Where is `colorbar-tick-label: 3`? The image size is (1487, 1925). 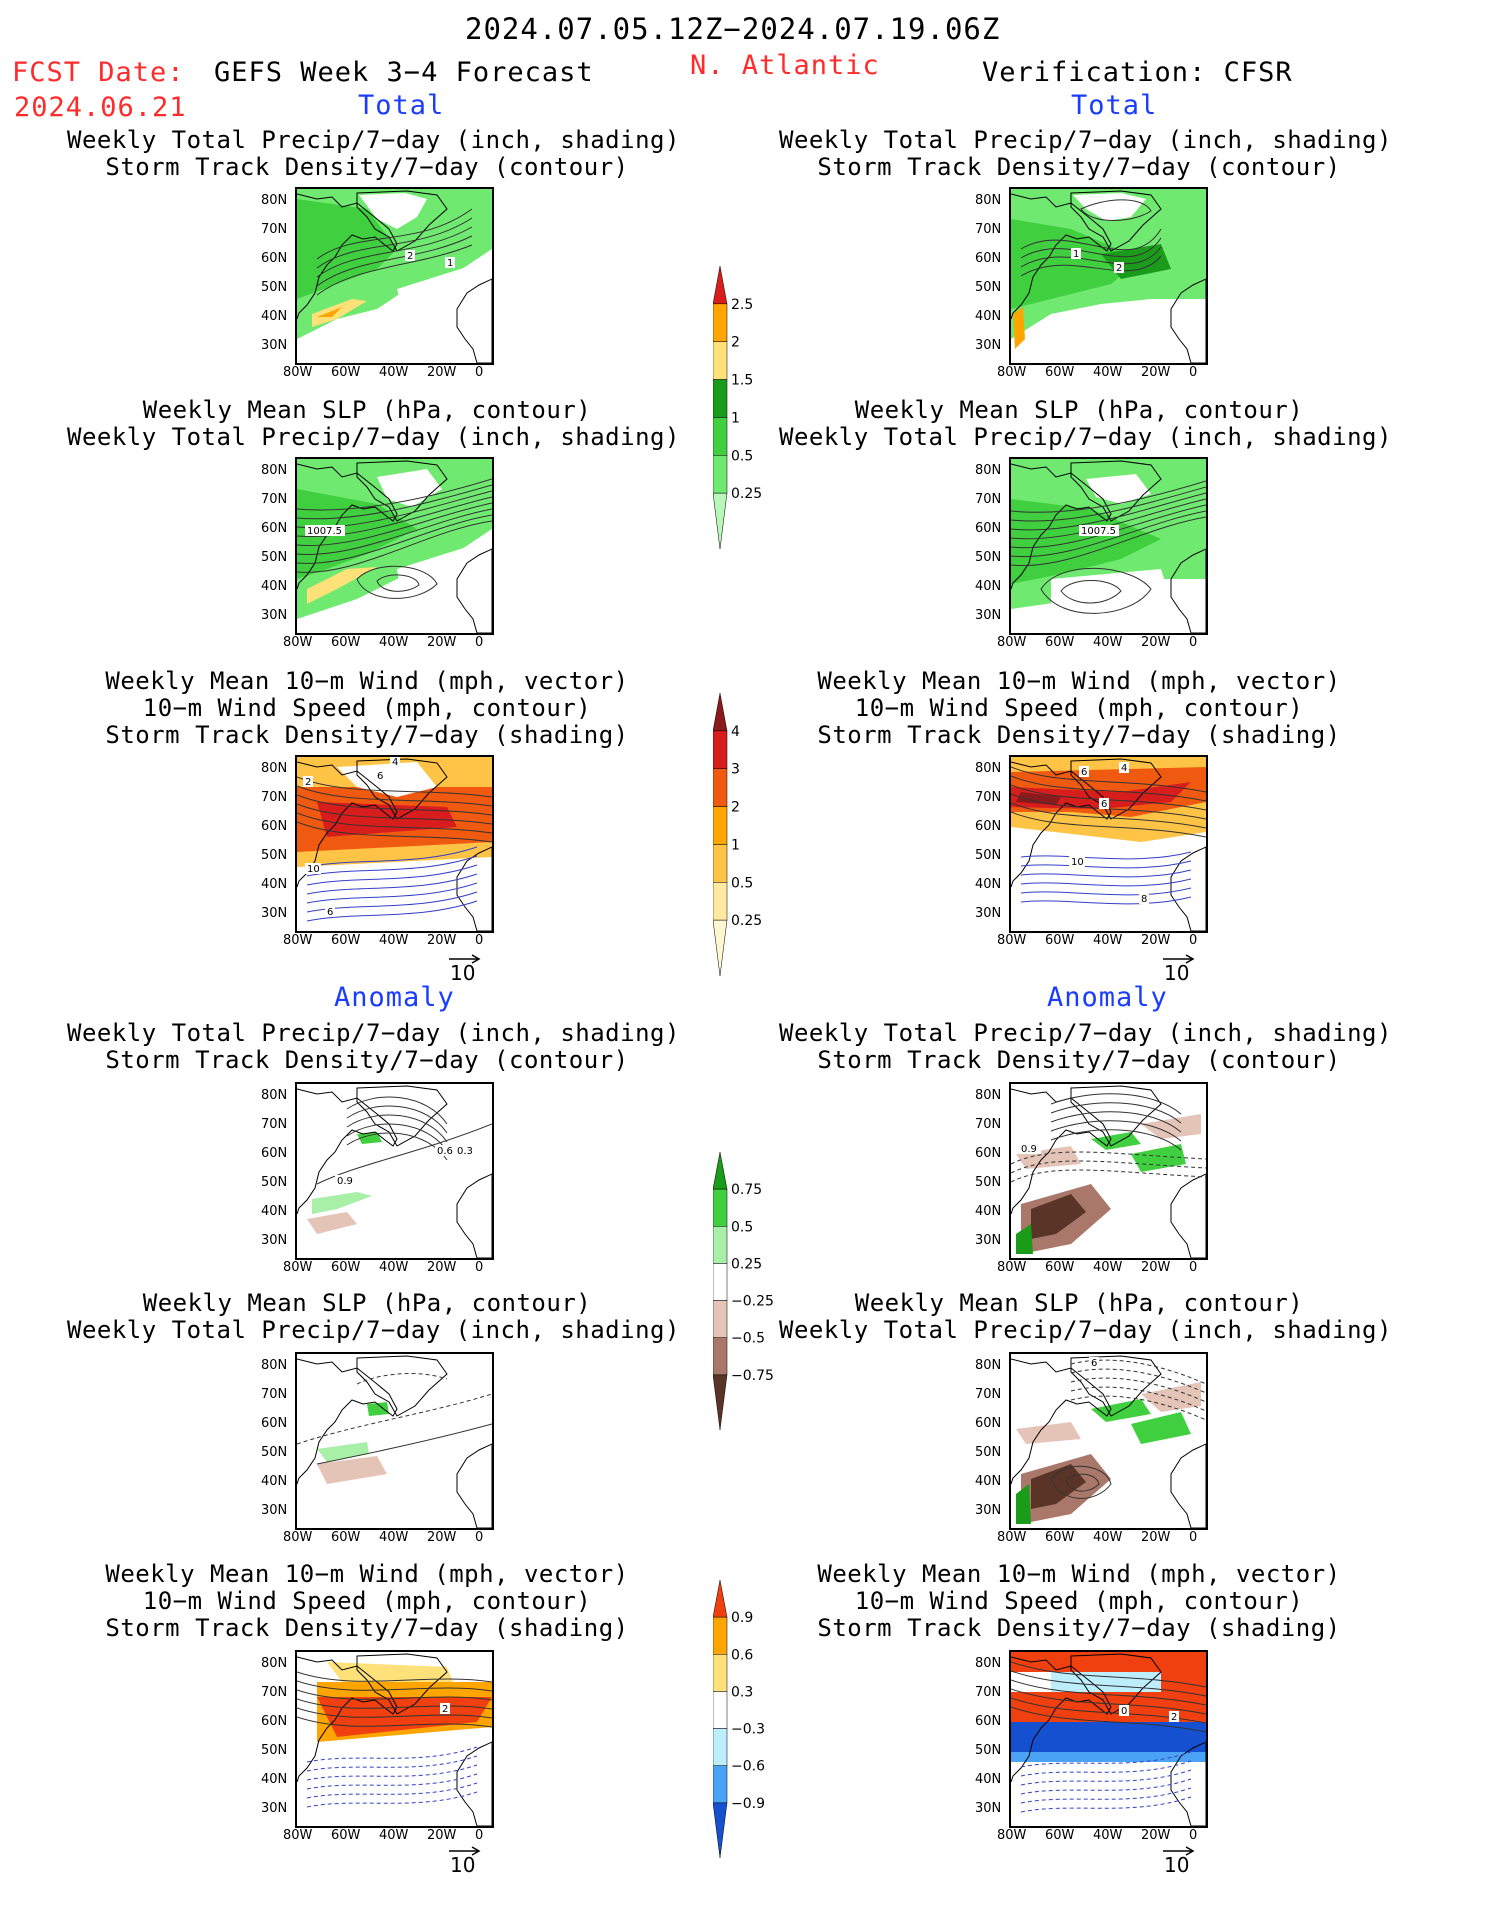 colorbar-tick-label: 3 is located at coordinates (735, 770).